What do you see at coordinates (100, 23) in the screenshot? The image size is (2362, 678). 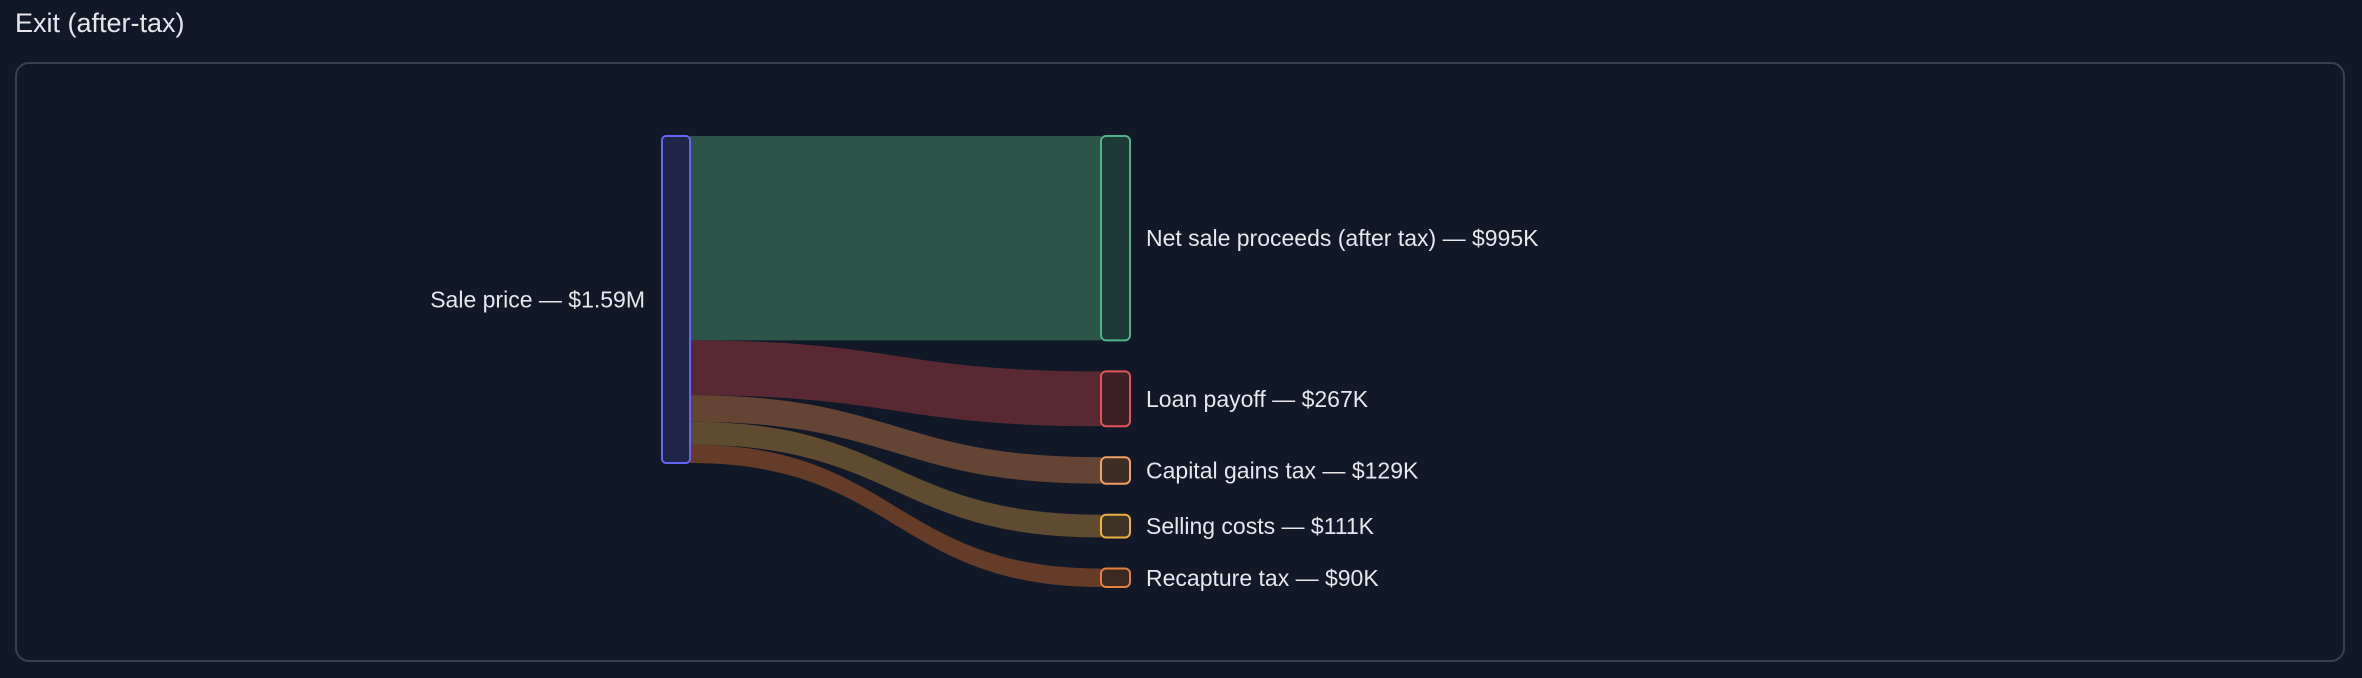 I see `section-title: Exit (after-tax)` at bounding box center [100, 23].